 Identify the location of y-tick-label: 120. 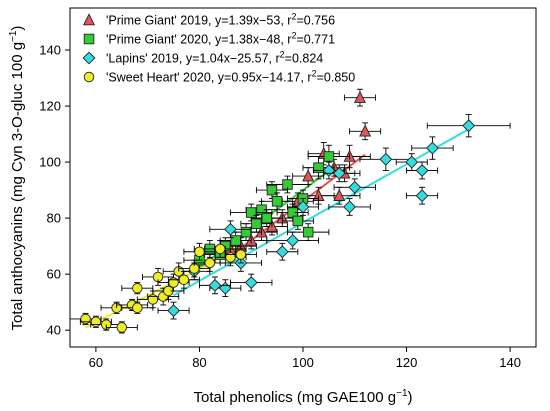
(50, 106).